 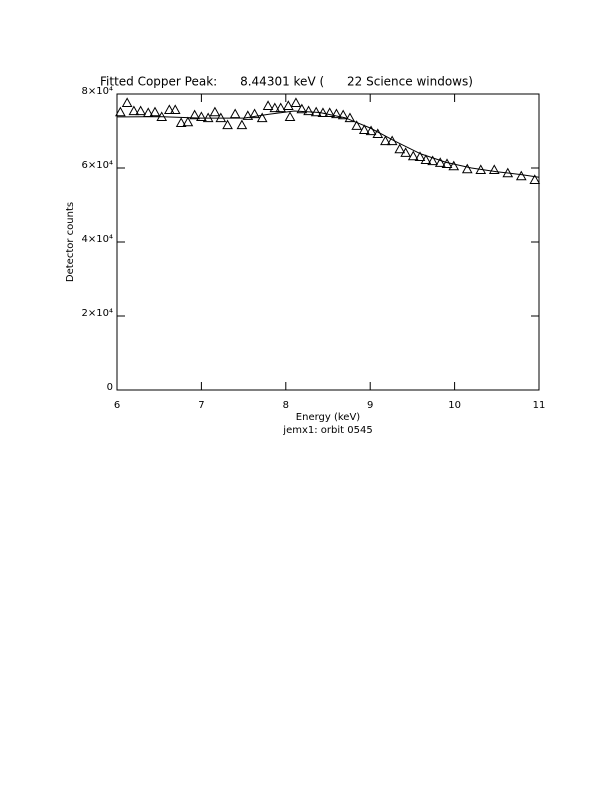 What do you see at coordinates (370, 405) in the screenshot?
I see `x-tick-label: 9` at bounding box center [370, 405].